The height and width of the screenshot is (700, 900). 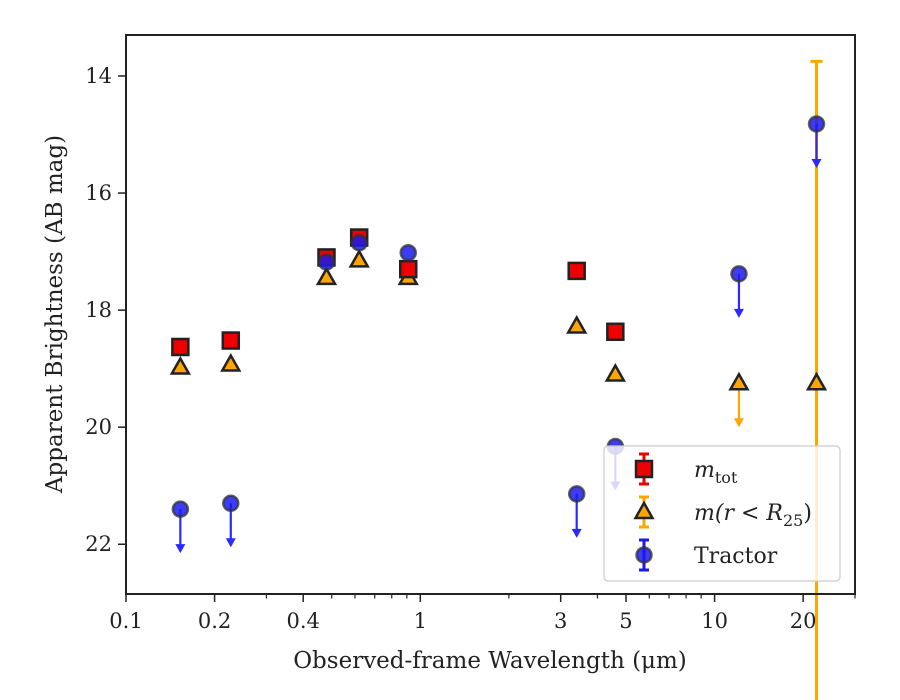 I want to click on y-tick-label: 16, so click(x=98, y=193).